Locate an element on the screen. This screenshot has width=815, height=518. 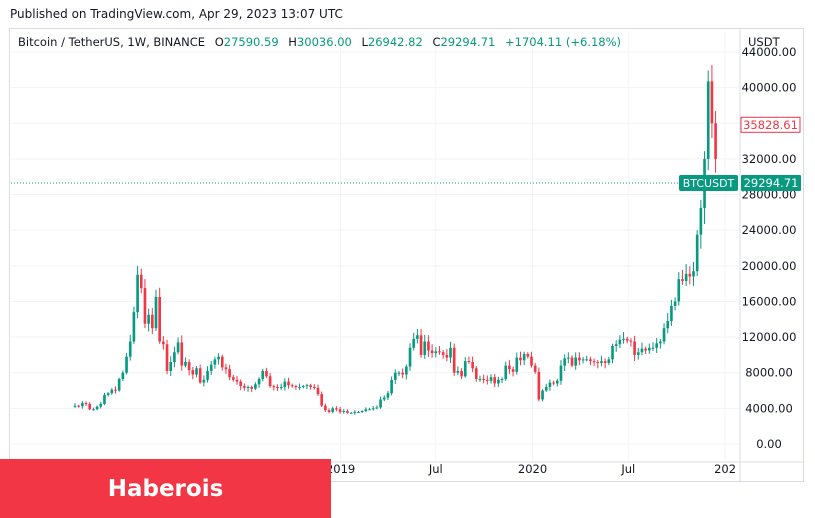
change-value: +1704.11 (+6.18%) is located at coordinates (563, 42).